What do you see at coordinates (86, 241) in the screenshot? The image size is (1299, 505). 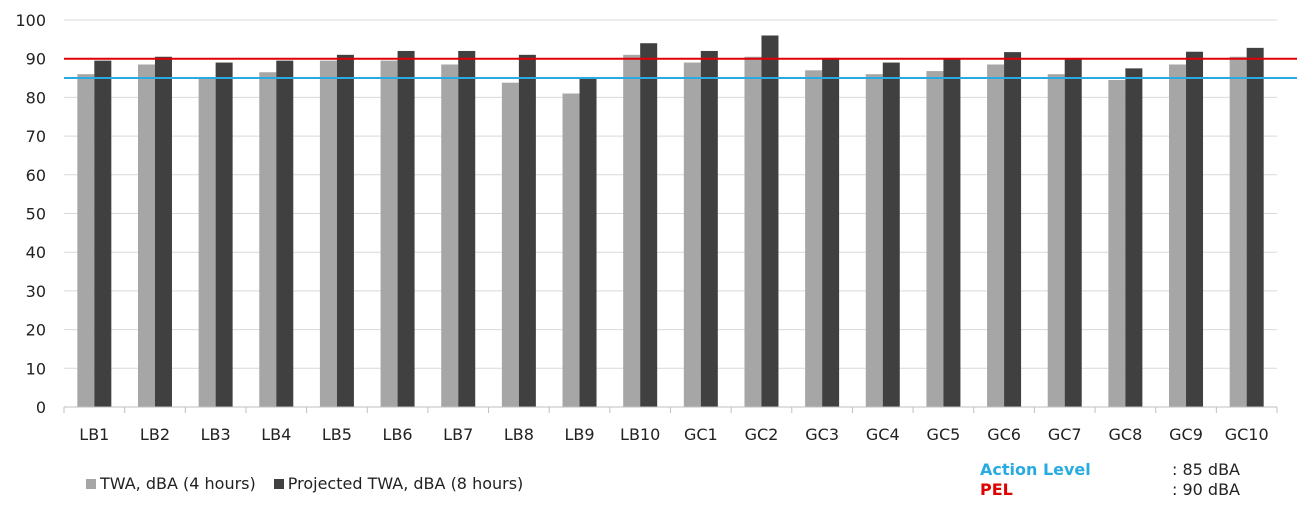 I see `bar-twa-4h-lb1` at bounding box center [86, 241].